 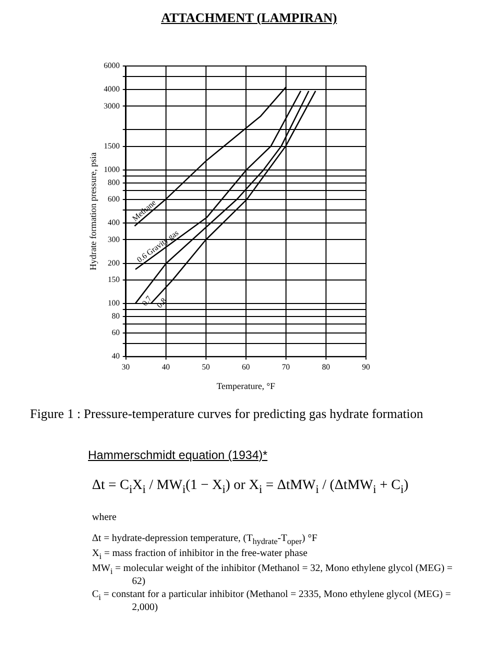 I want to click on x-tick-label: 50, so click(x=206, y=367).